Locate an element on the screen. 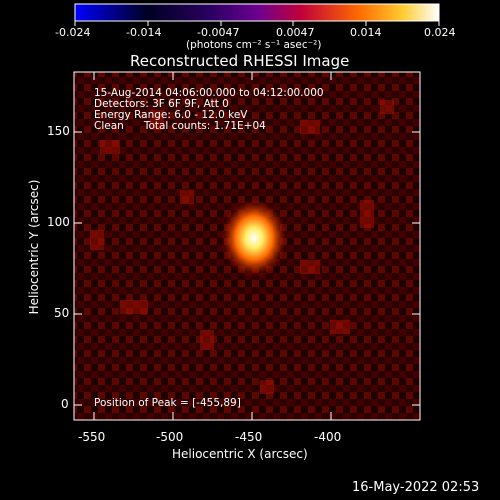  colorbar-tick-label: 0.024 is located at coordinates (440, 32).